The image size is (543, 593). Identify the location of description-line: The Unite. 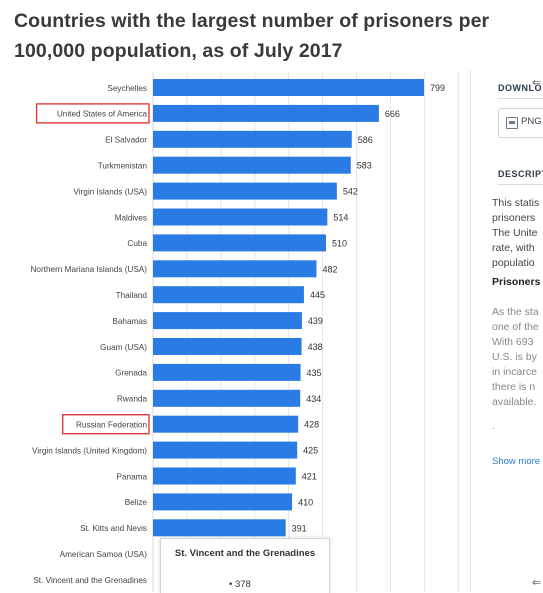
(515, 233).